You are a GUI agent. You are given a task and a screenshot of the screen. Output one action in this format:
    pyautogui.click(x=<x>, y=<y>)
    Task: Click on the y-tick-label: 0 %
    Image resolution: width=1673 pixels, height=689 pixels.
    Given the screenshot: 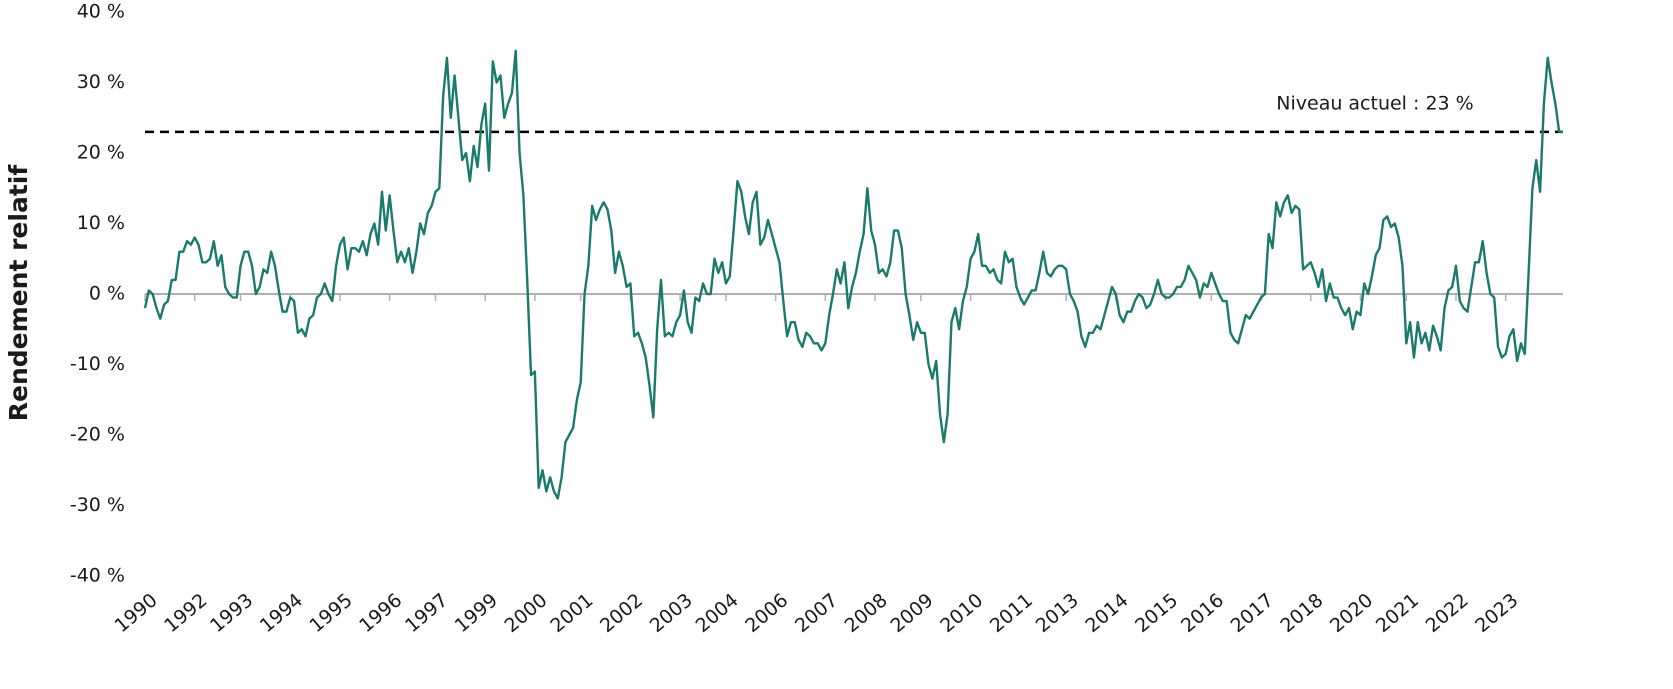 What is the action you would take?
    pyautogui.click(x=107, y=294)
    